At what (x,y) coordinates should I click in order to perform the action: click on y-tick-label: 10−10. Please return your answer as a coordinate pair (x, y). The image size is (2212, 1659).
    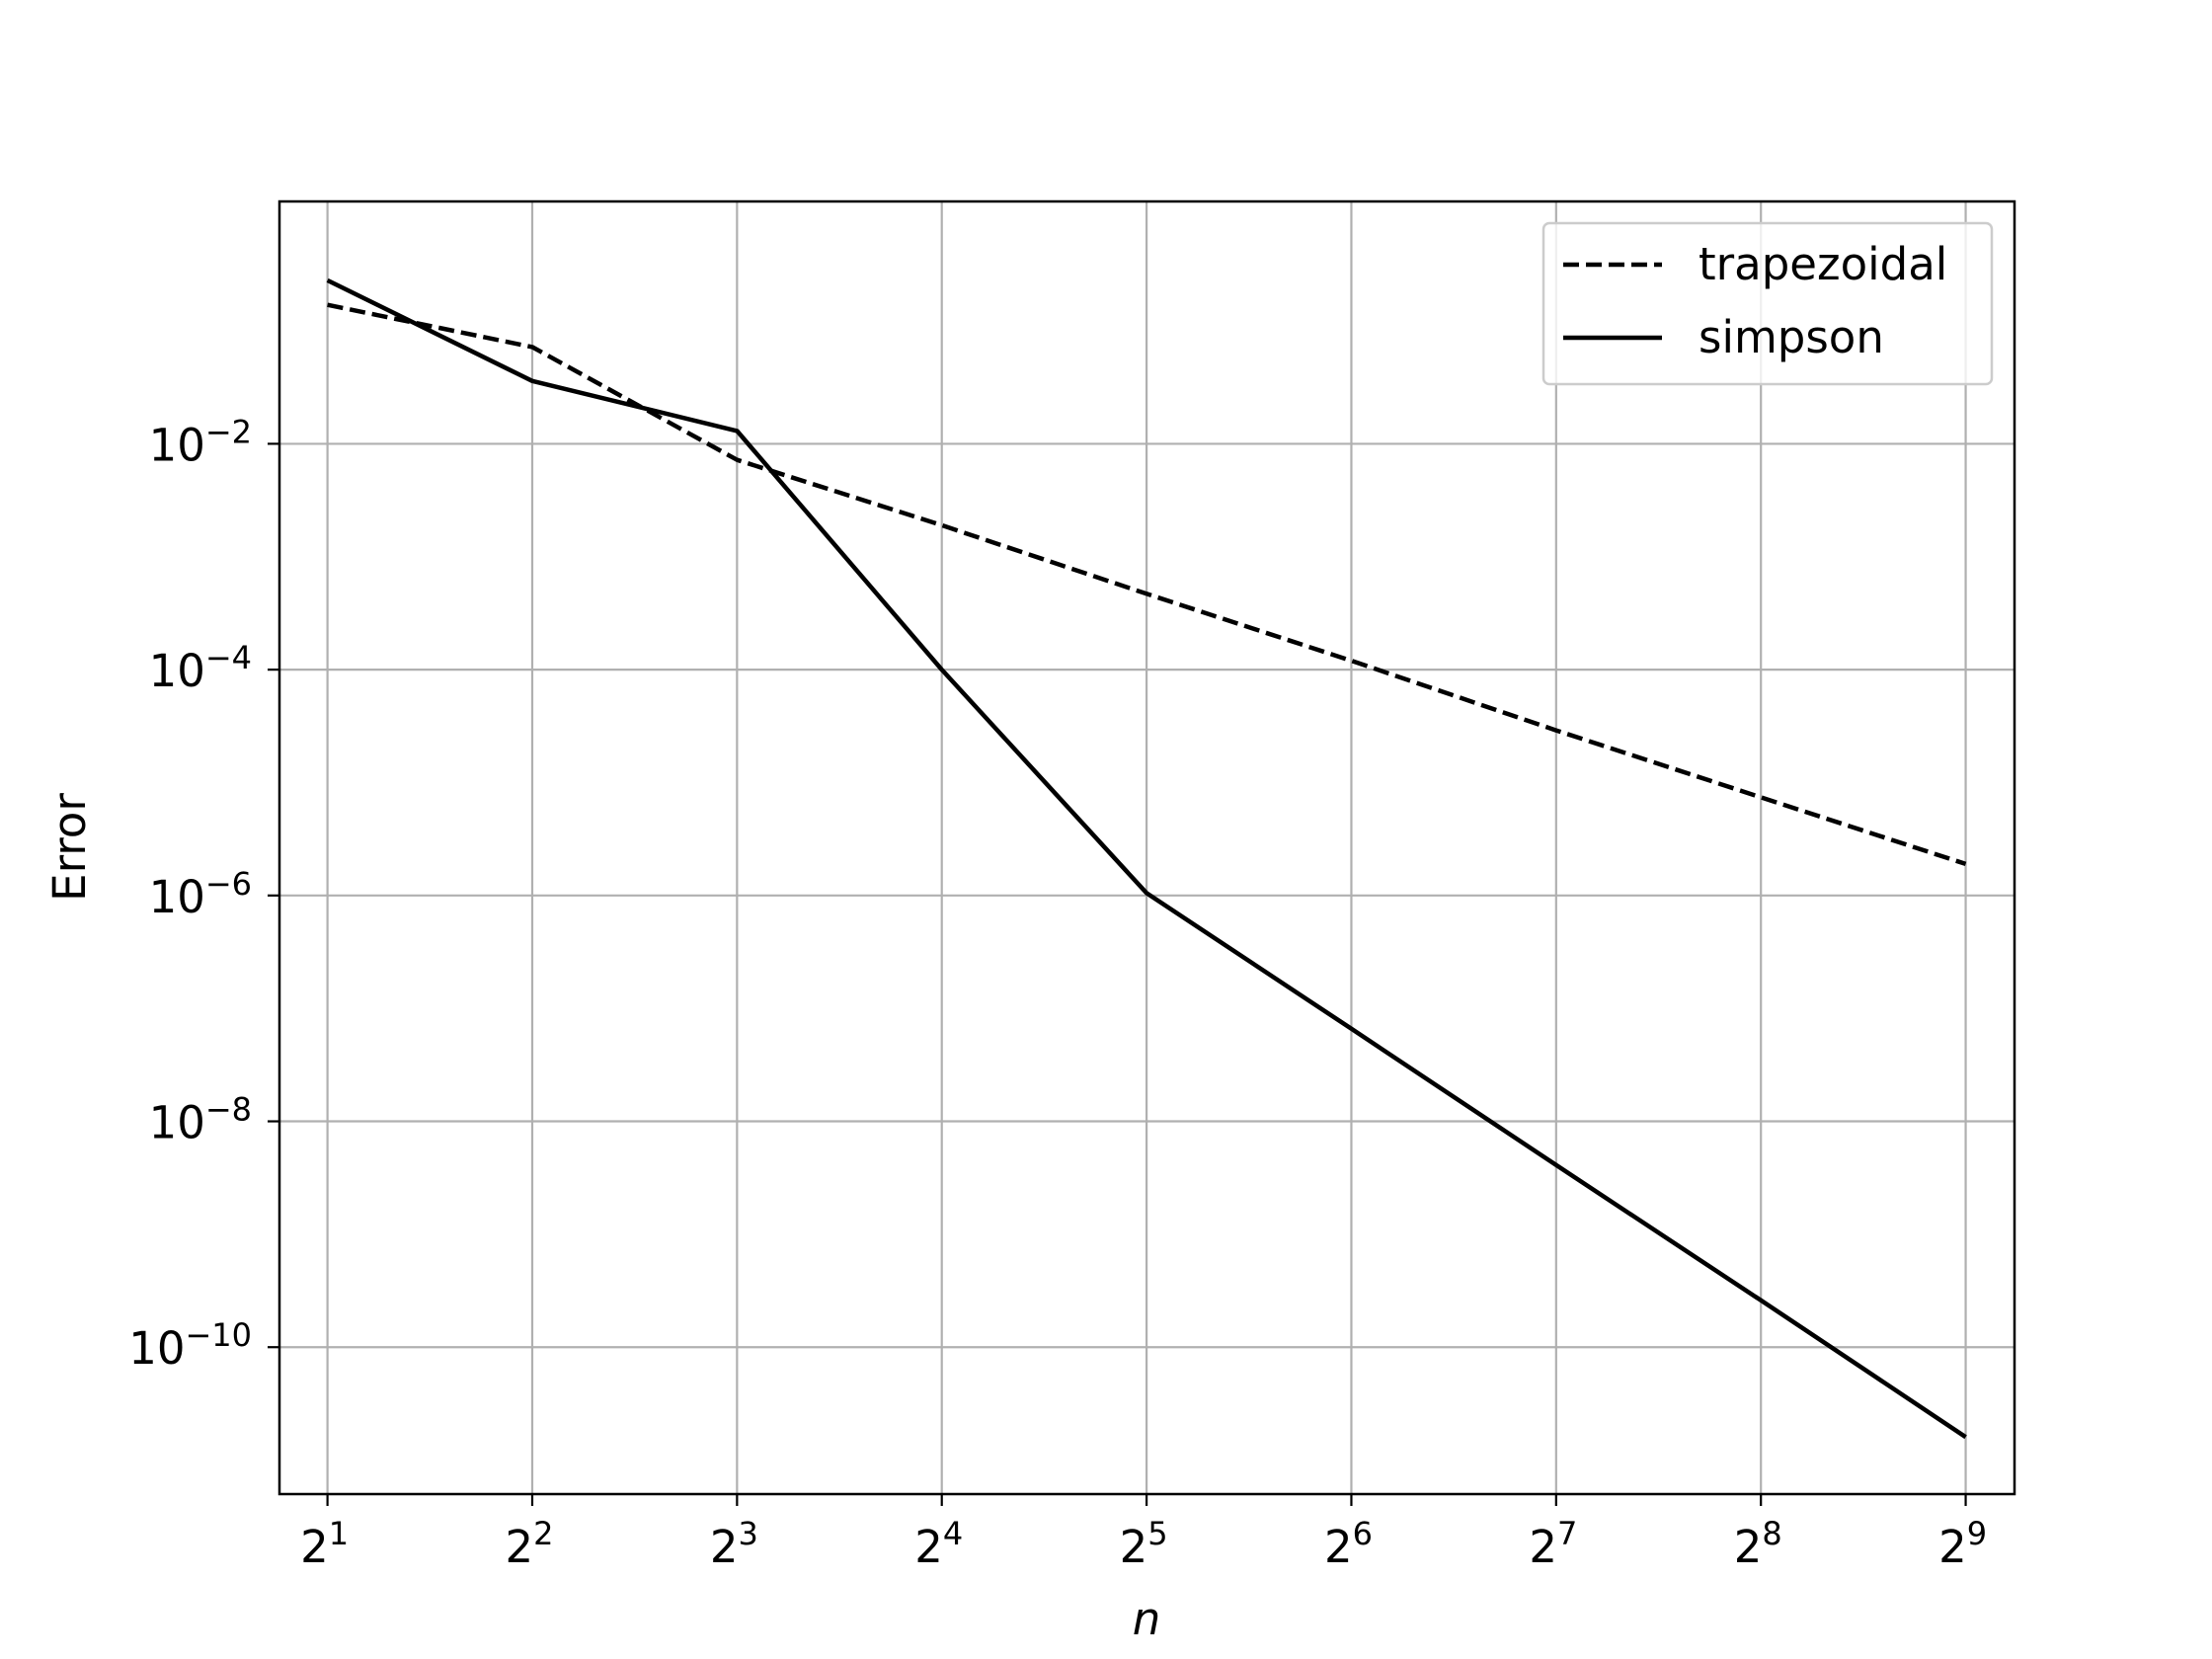
    Looking at the image, I should click on (190, 1346).